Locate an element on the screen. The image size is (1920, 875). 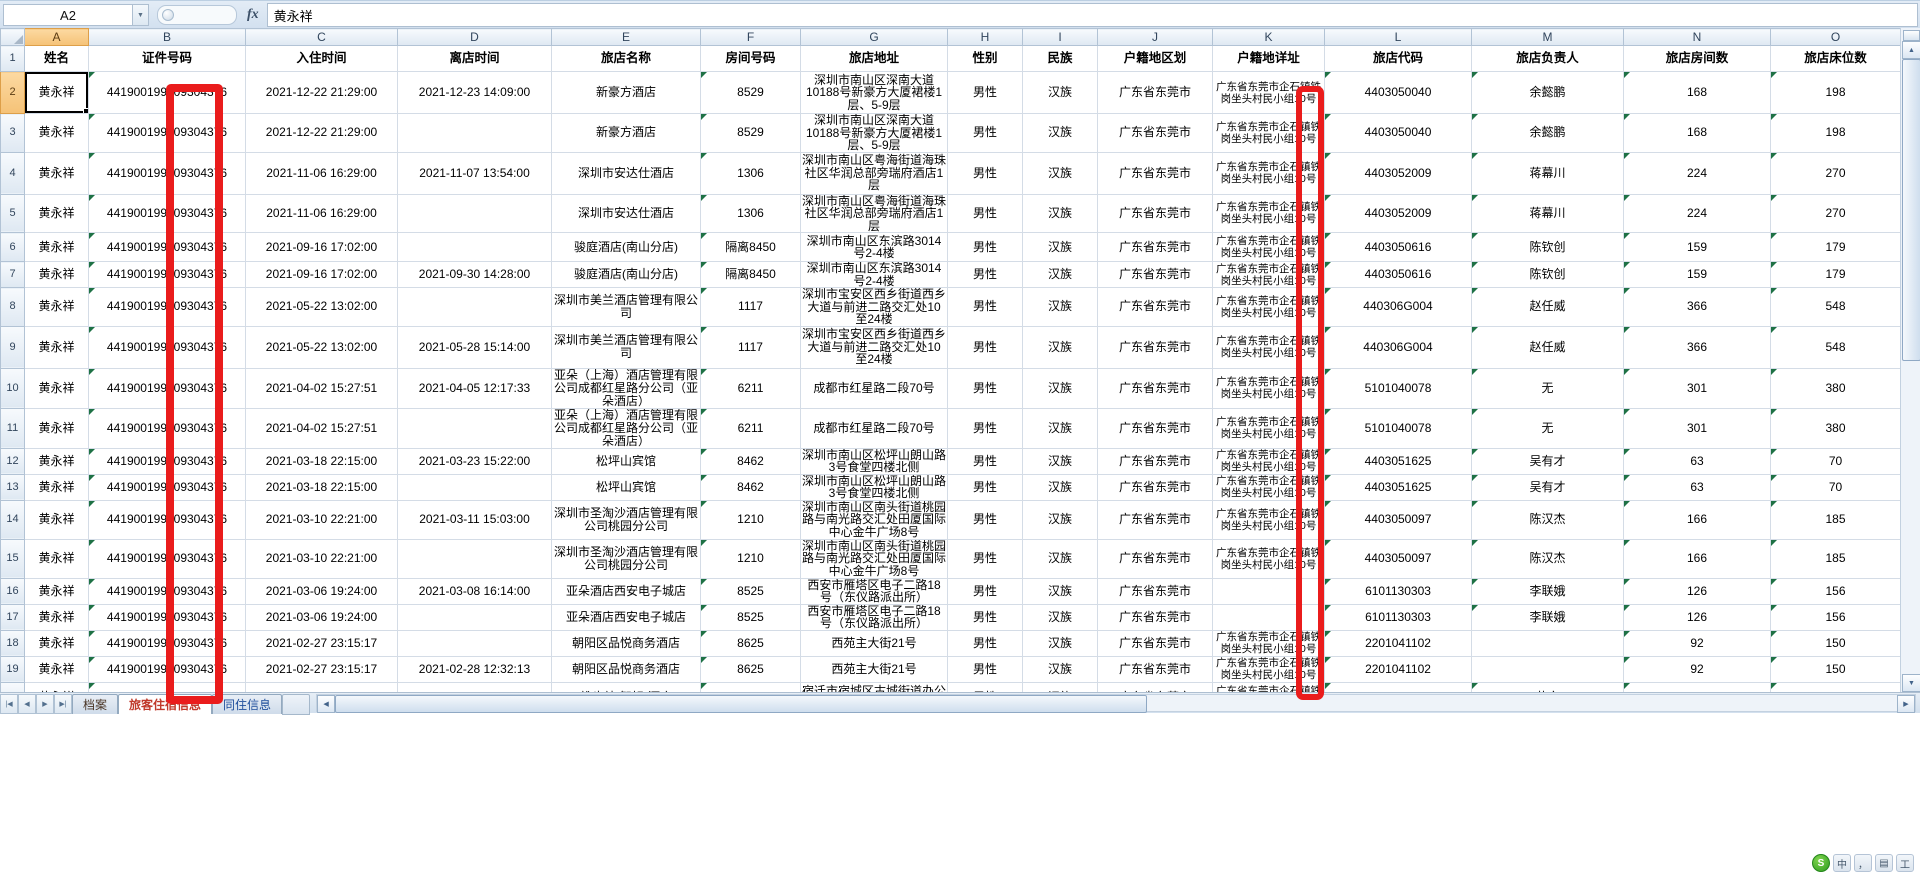
cell-N4: 224 is located at coordinates (1697, 173).